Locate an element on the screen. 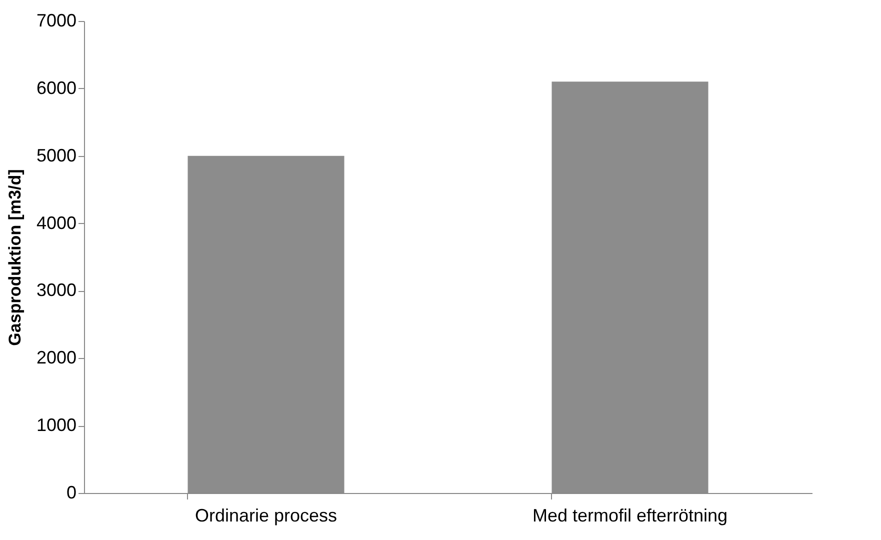 Image resolution: width=881 pixels, height=540 pixels. y-tick-label: 3000 is located at coordinates (56, 290).